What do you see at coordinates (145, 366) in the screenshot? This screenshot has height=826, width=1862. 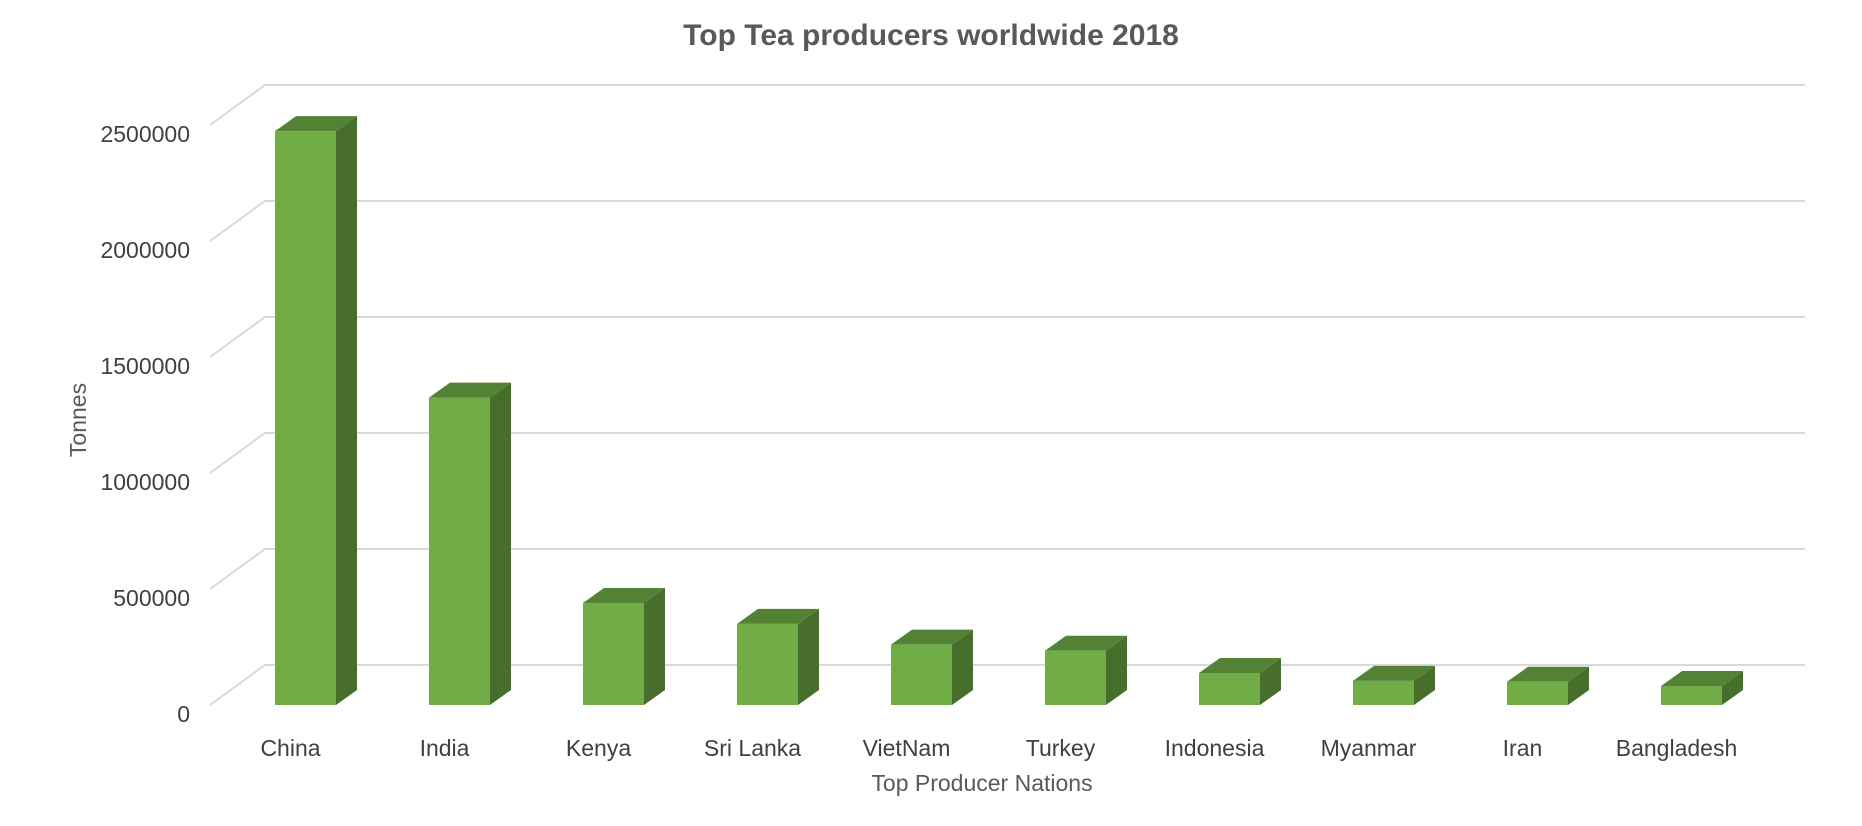 I see `y-tick-label: 1500000` at bounding box center [145, 366].